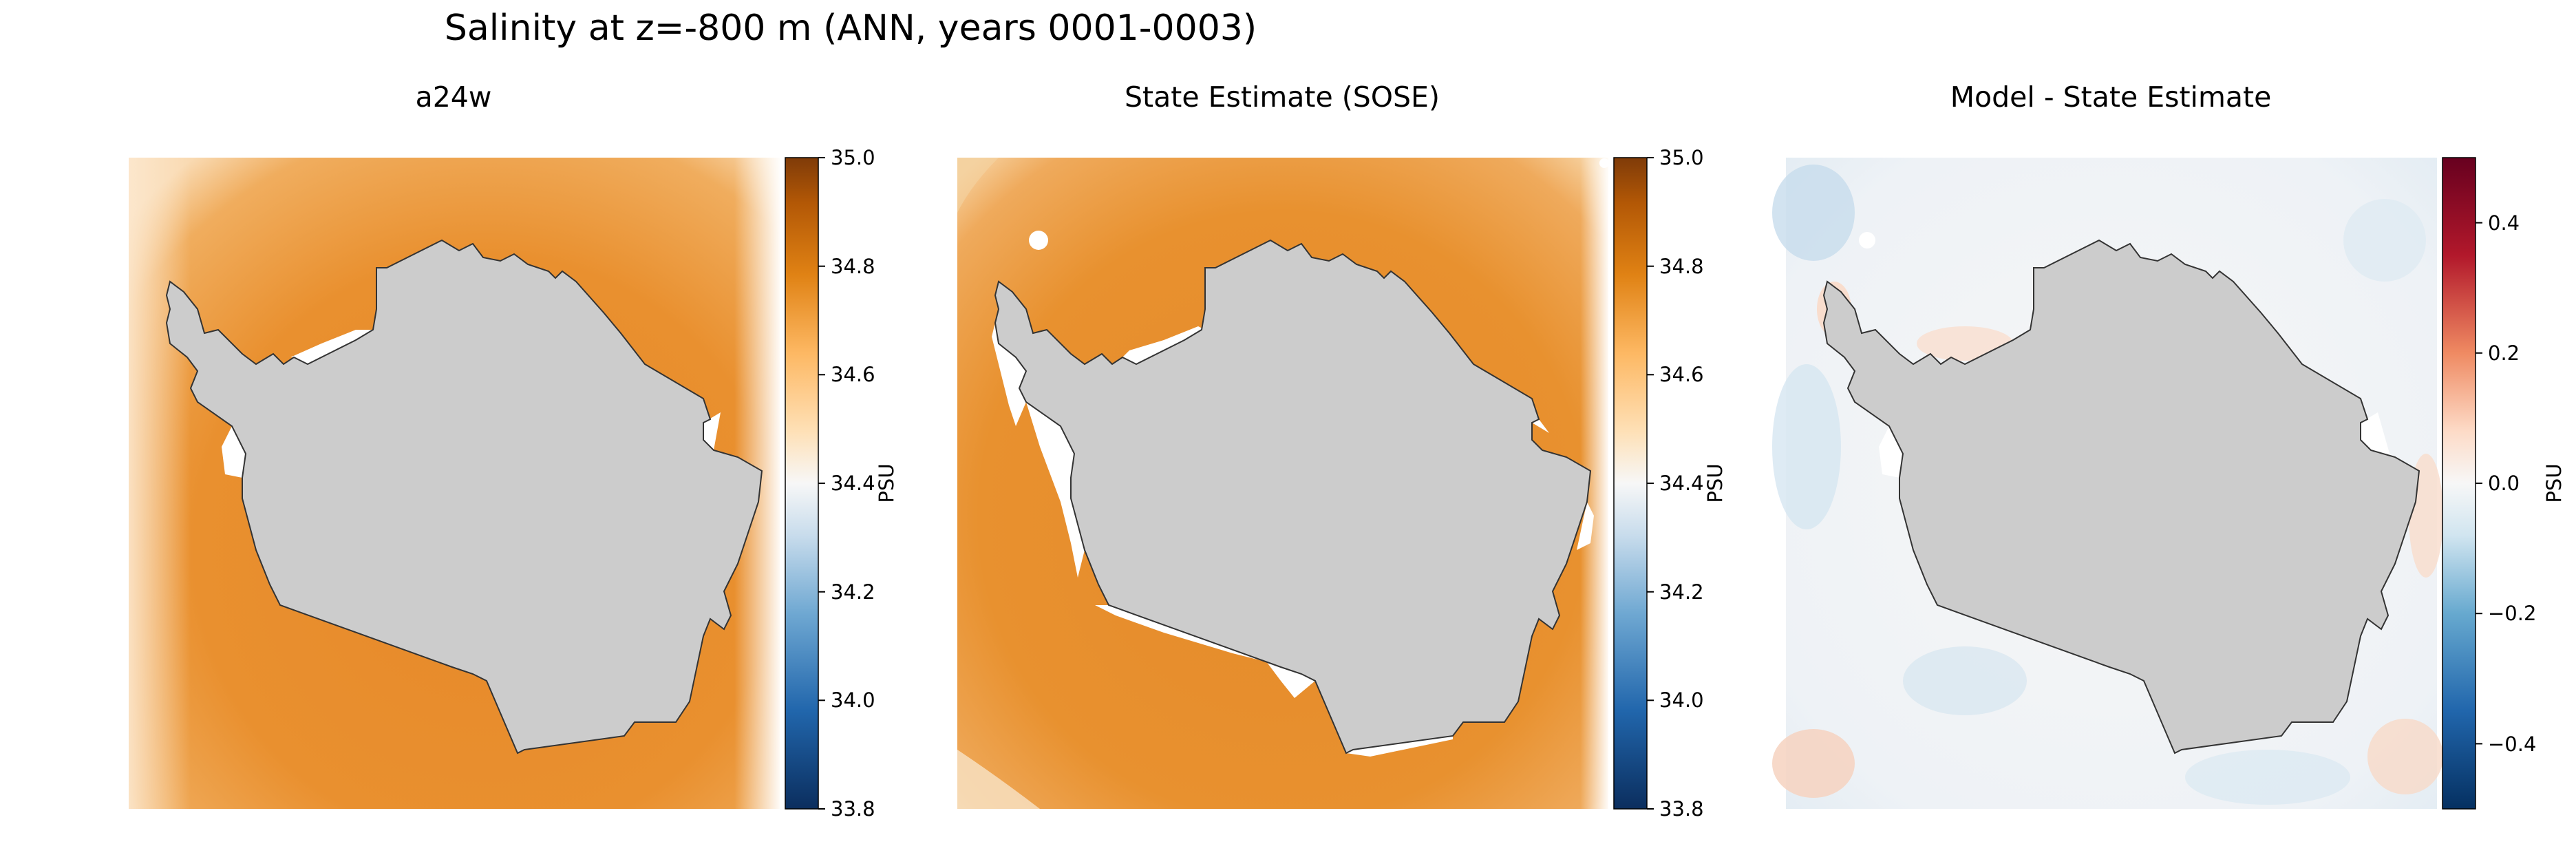  I want to click on colorbar-ticks: 0.4 0.2 0.0 −0.2 −0.4, so click(2506, 483).